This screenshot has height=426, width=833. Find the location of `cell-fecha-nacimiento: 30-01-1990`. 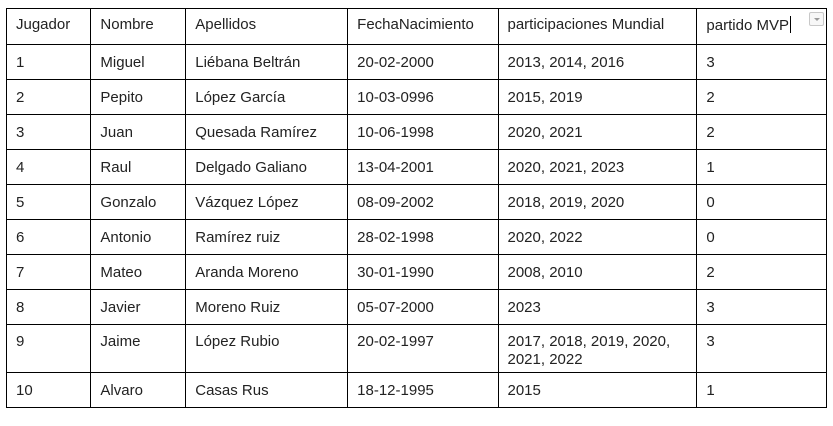

cell-fecha-nacimiento: 30-01-1990 is located at coordinates (423, 272).